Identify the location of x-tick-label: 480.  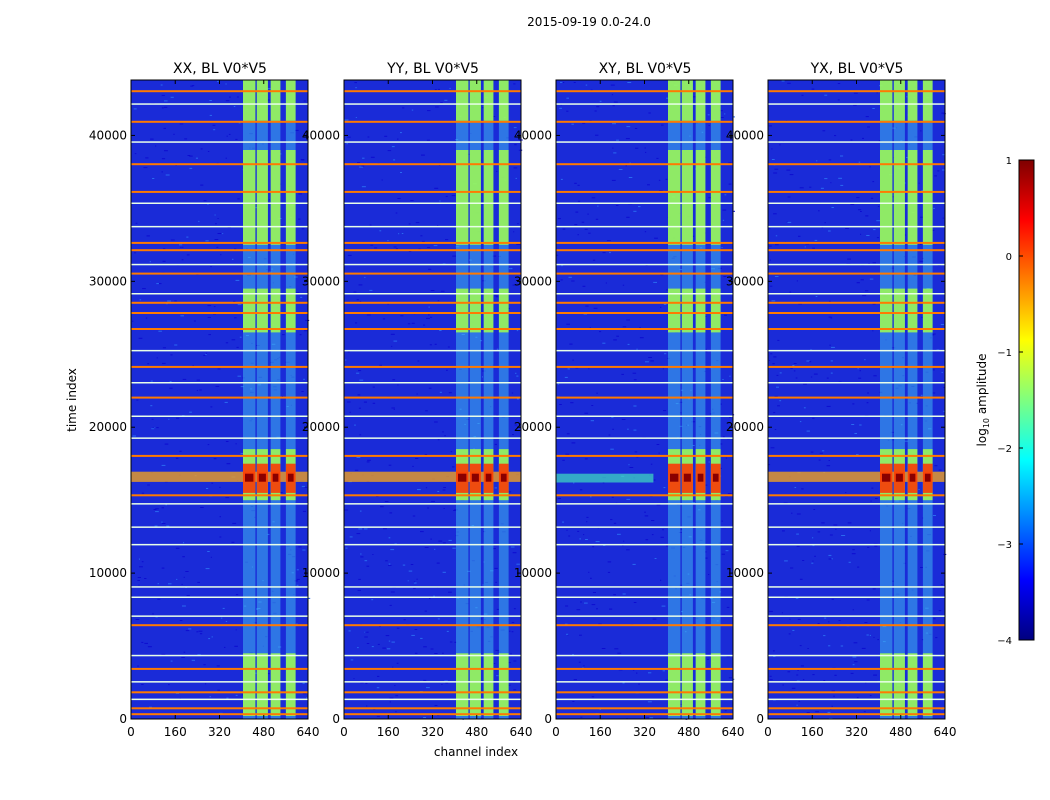
(688, 732).